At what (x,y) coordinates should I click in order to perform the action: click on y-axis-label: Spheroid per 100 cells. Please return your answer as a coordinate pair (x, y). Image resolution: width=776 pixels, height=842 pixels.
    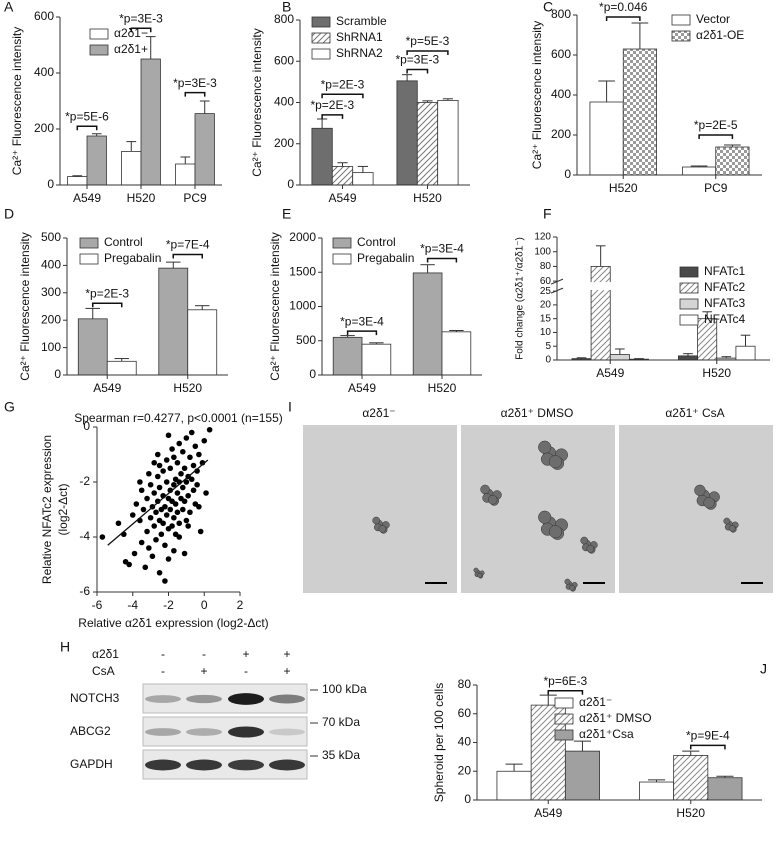
    Looking at the image, I should click on (439, 742).